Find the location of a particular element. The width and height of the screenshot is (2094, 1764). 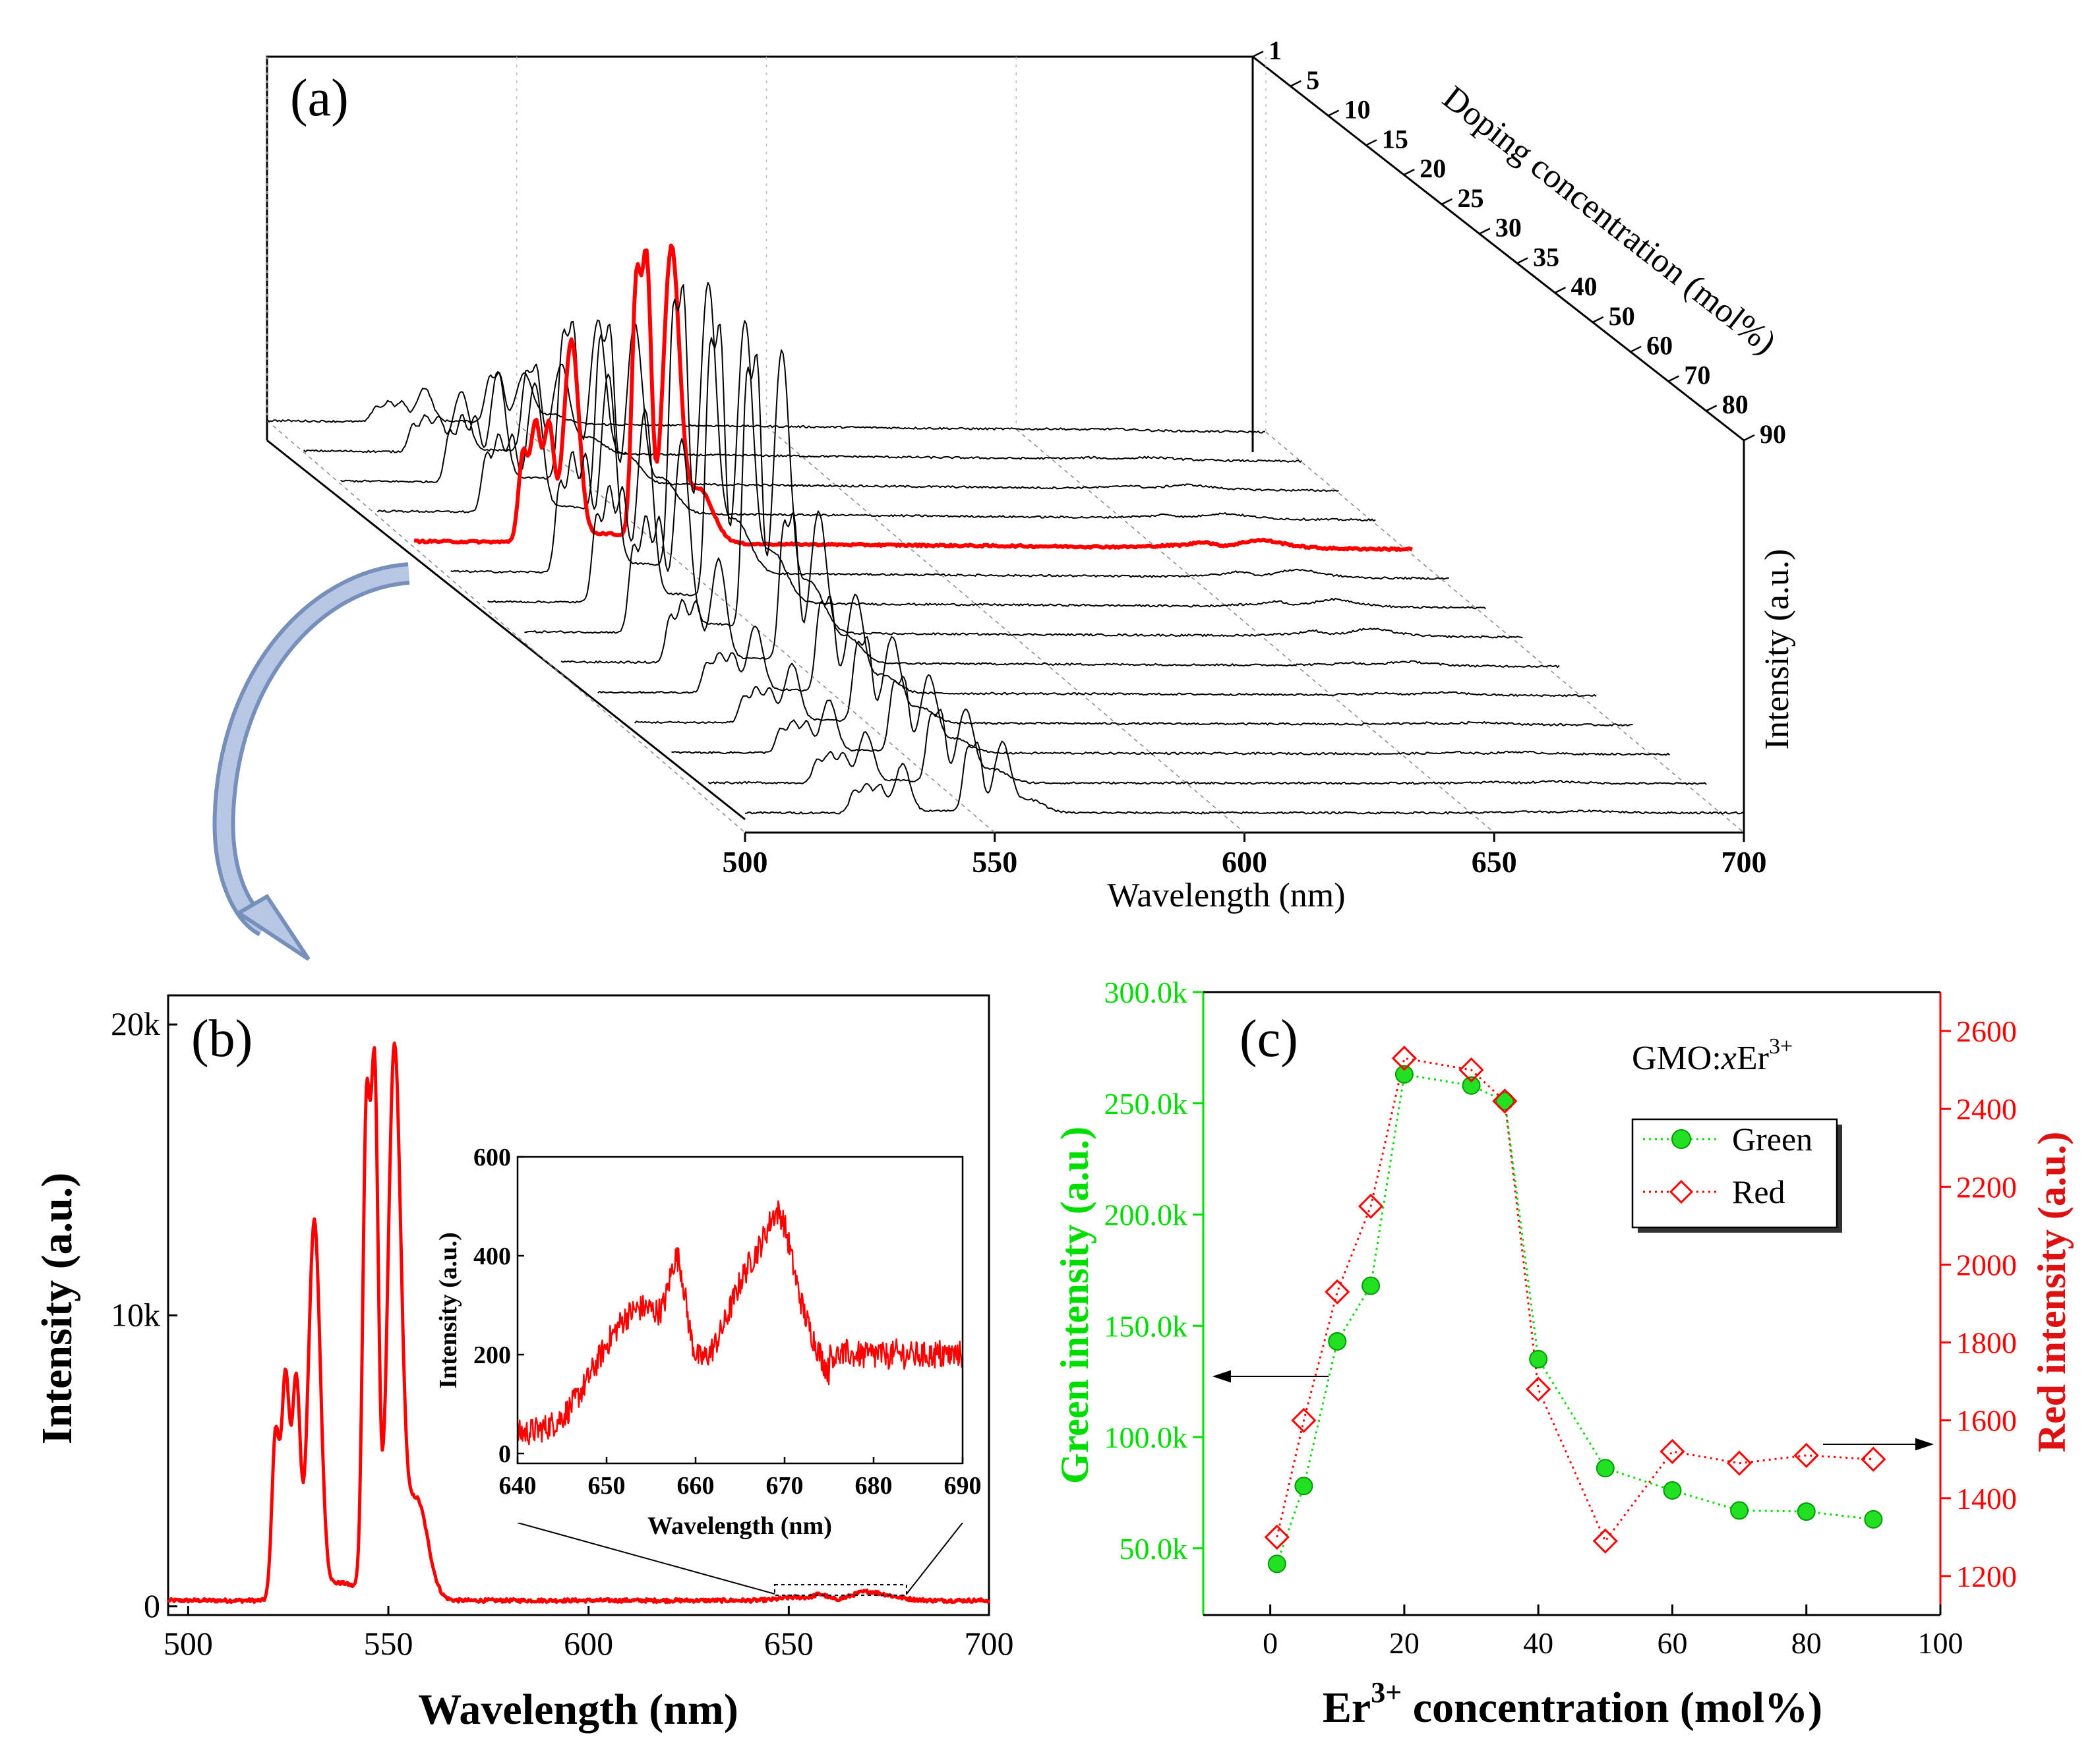

doping-tick-label: 5 is located at coordinates (1312, 80).